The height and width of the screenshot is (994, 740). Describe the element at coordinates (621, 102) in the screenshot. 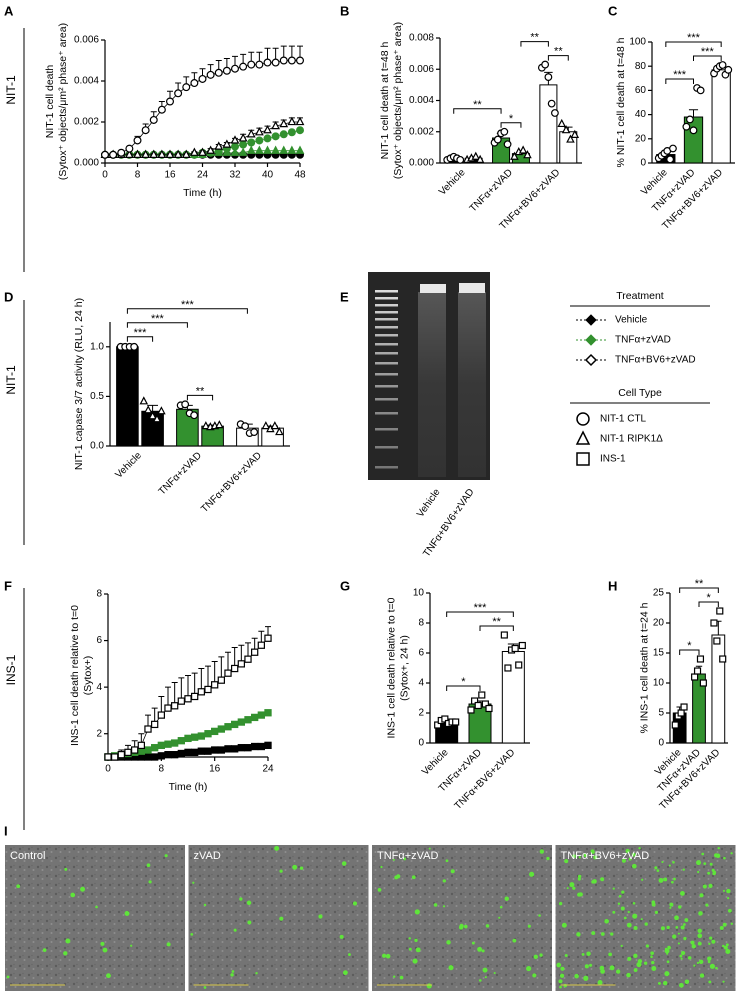

I see `y-axis-label: % NIT-1 cell death at t=48 h` at that location.